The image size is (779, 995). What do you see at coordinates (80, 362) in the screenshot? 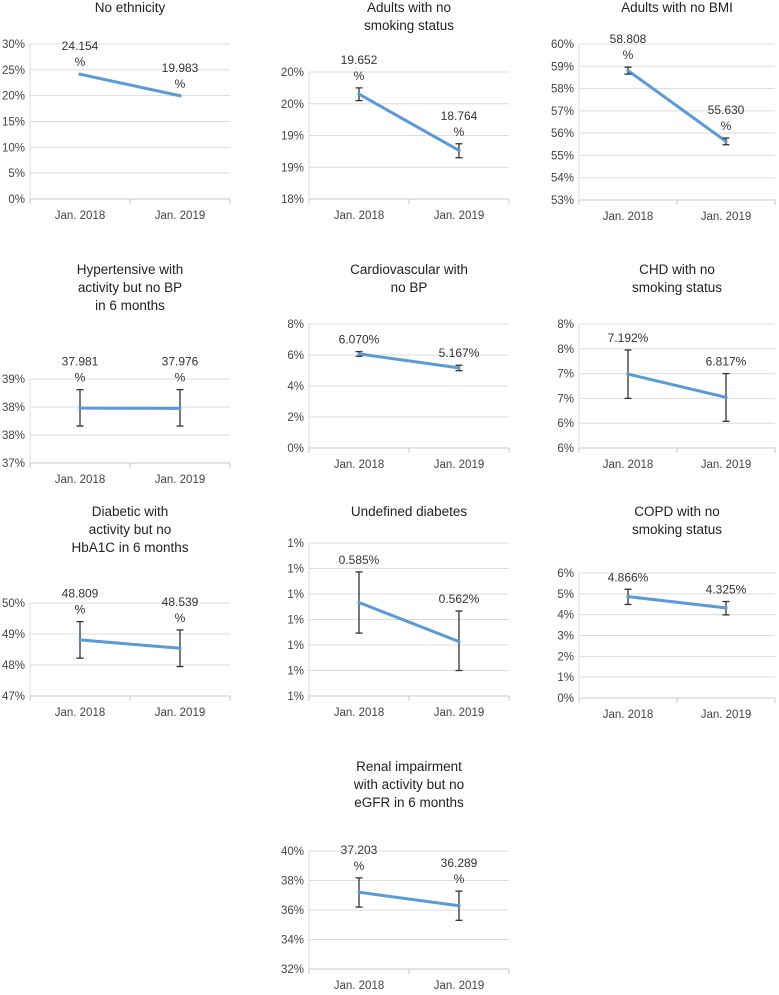
I see `data-label: 37.981` at bounding box center [80, 362].